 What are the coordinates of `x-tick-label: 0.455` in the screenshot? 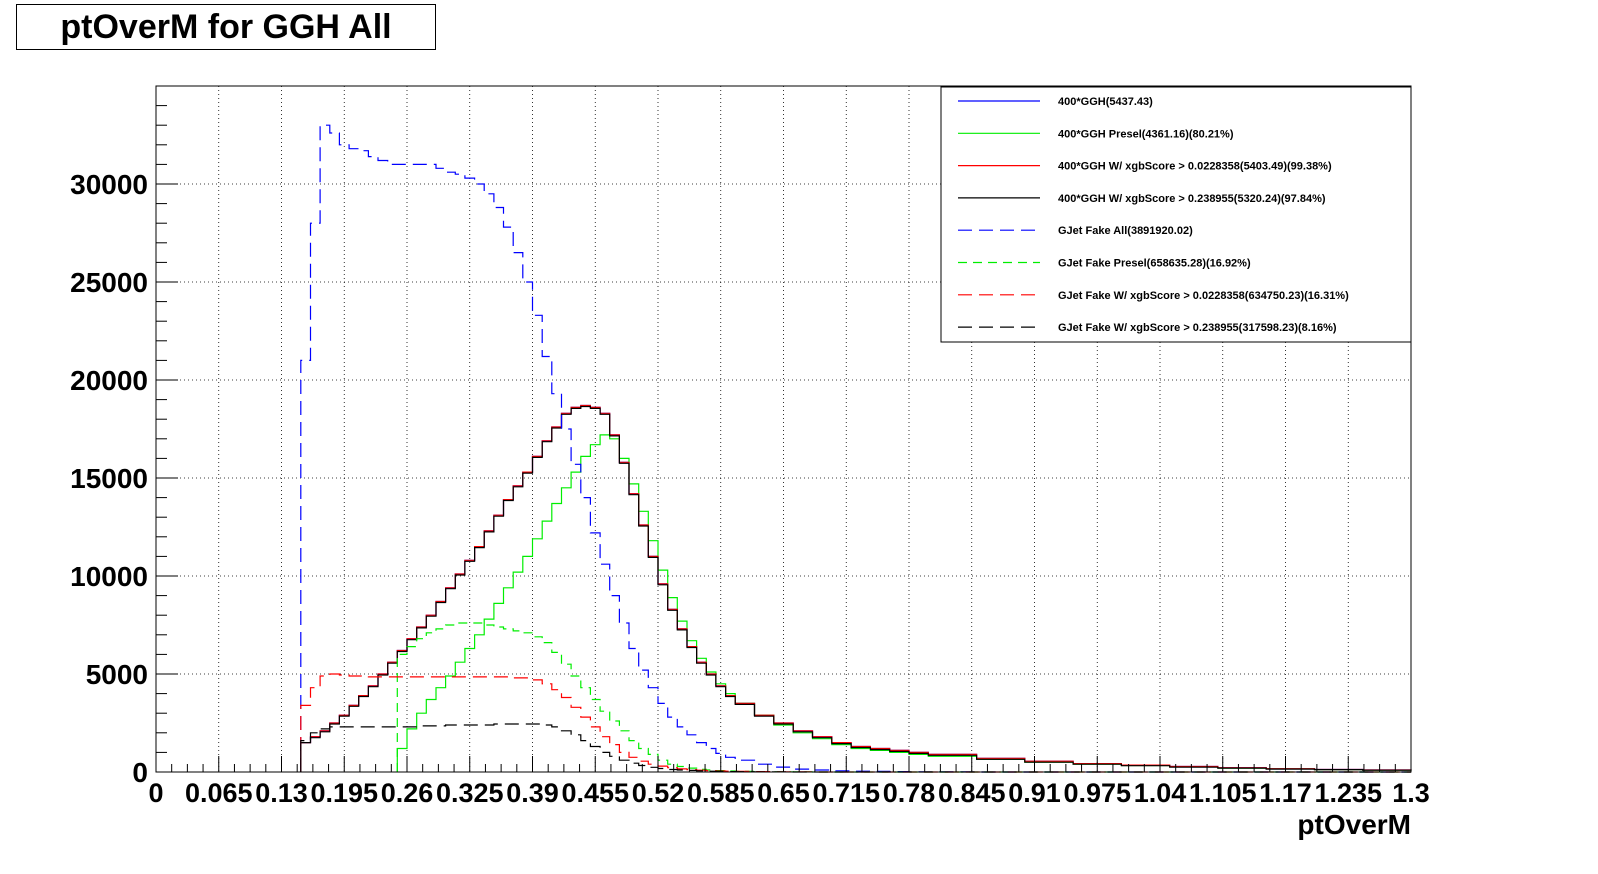 It's located at (595, 793).